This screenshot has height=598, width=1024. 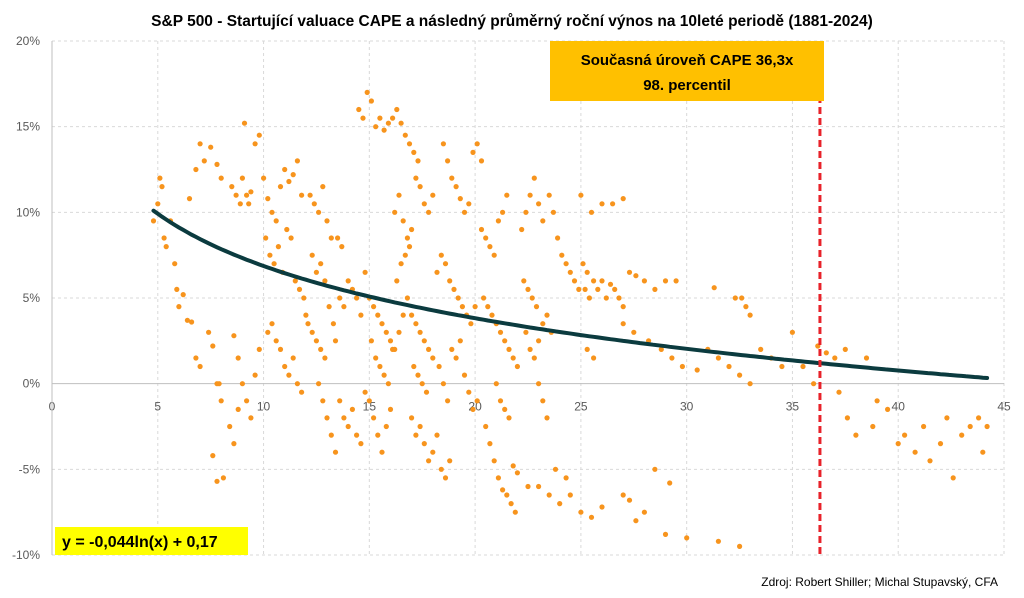 What do you see at coordinates (687, 60) in the screenshot?
I see `annotation-line-1: Současná úroveň CAPE 36,3x` at bounding box center [687, 60].